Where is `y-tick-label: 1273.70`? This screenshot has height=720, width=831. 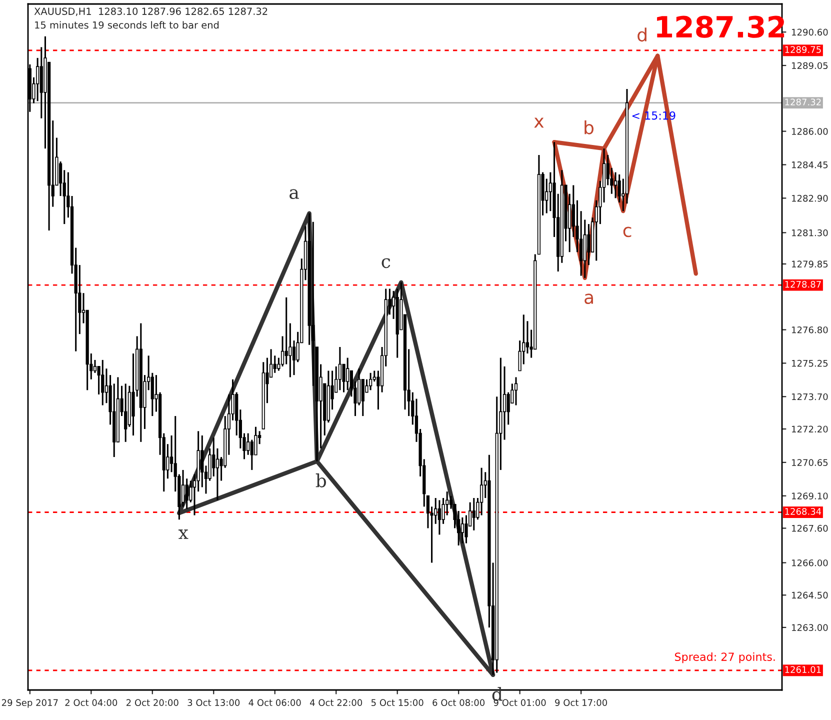
y-tick-label: 1273.70 is located at coordinates (810, 396).